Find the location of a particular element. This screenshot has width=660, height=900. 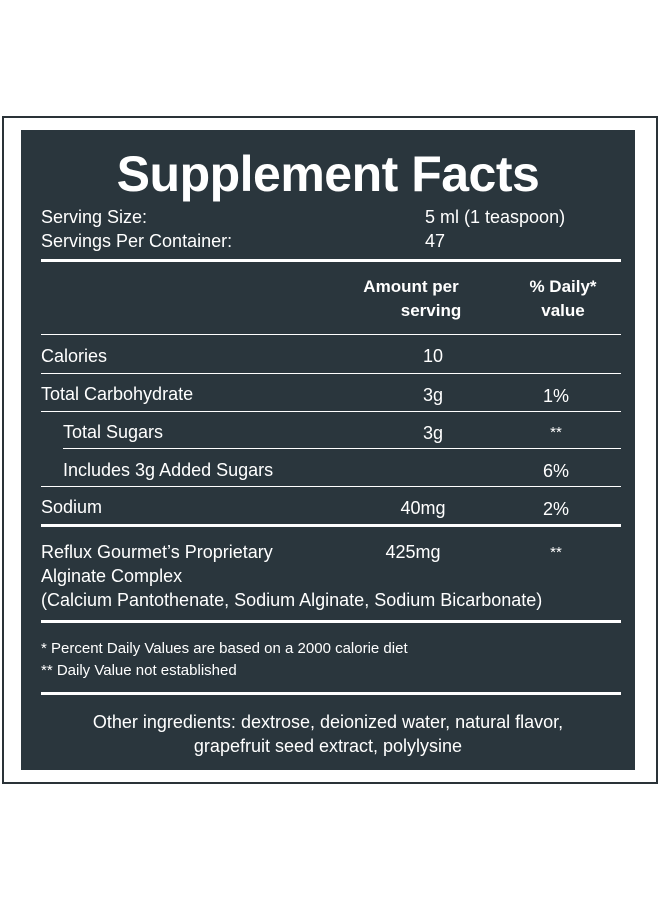

amount-header-line2: serving is located at coordinates (431, 310).